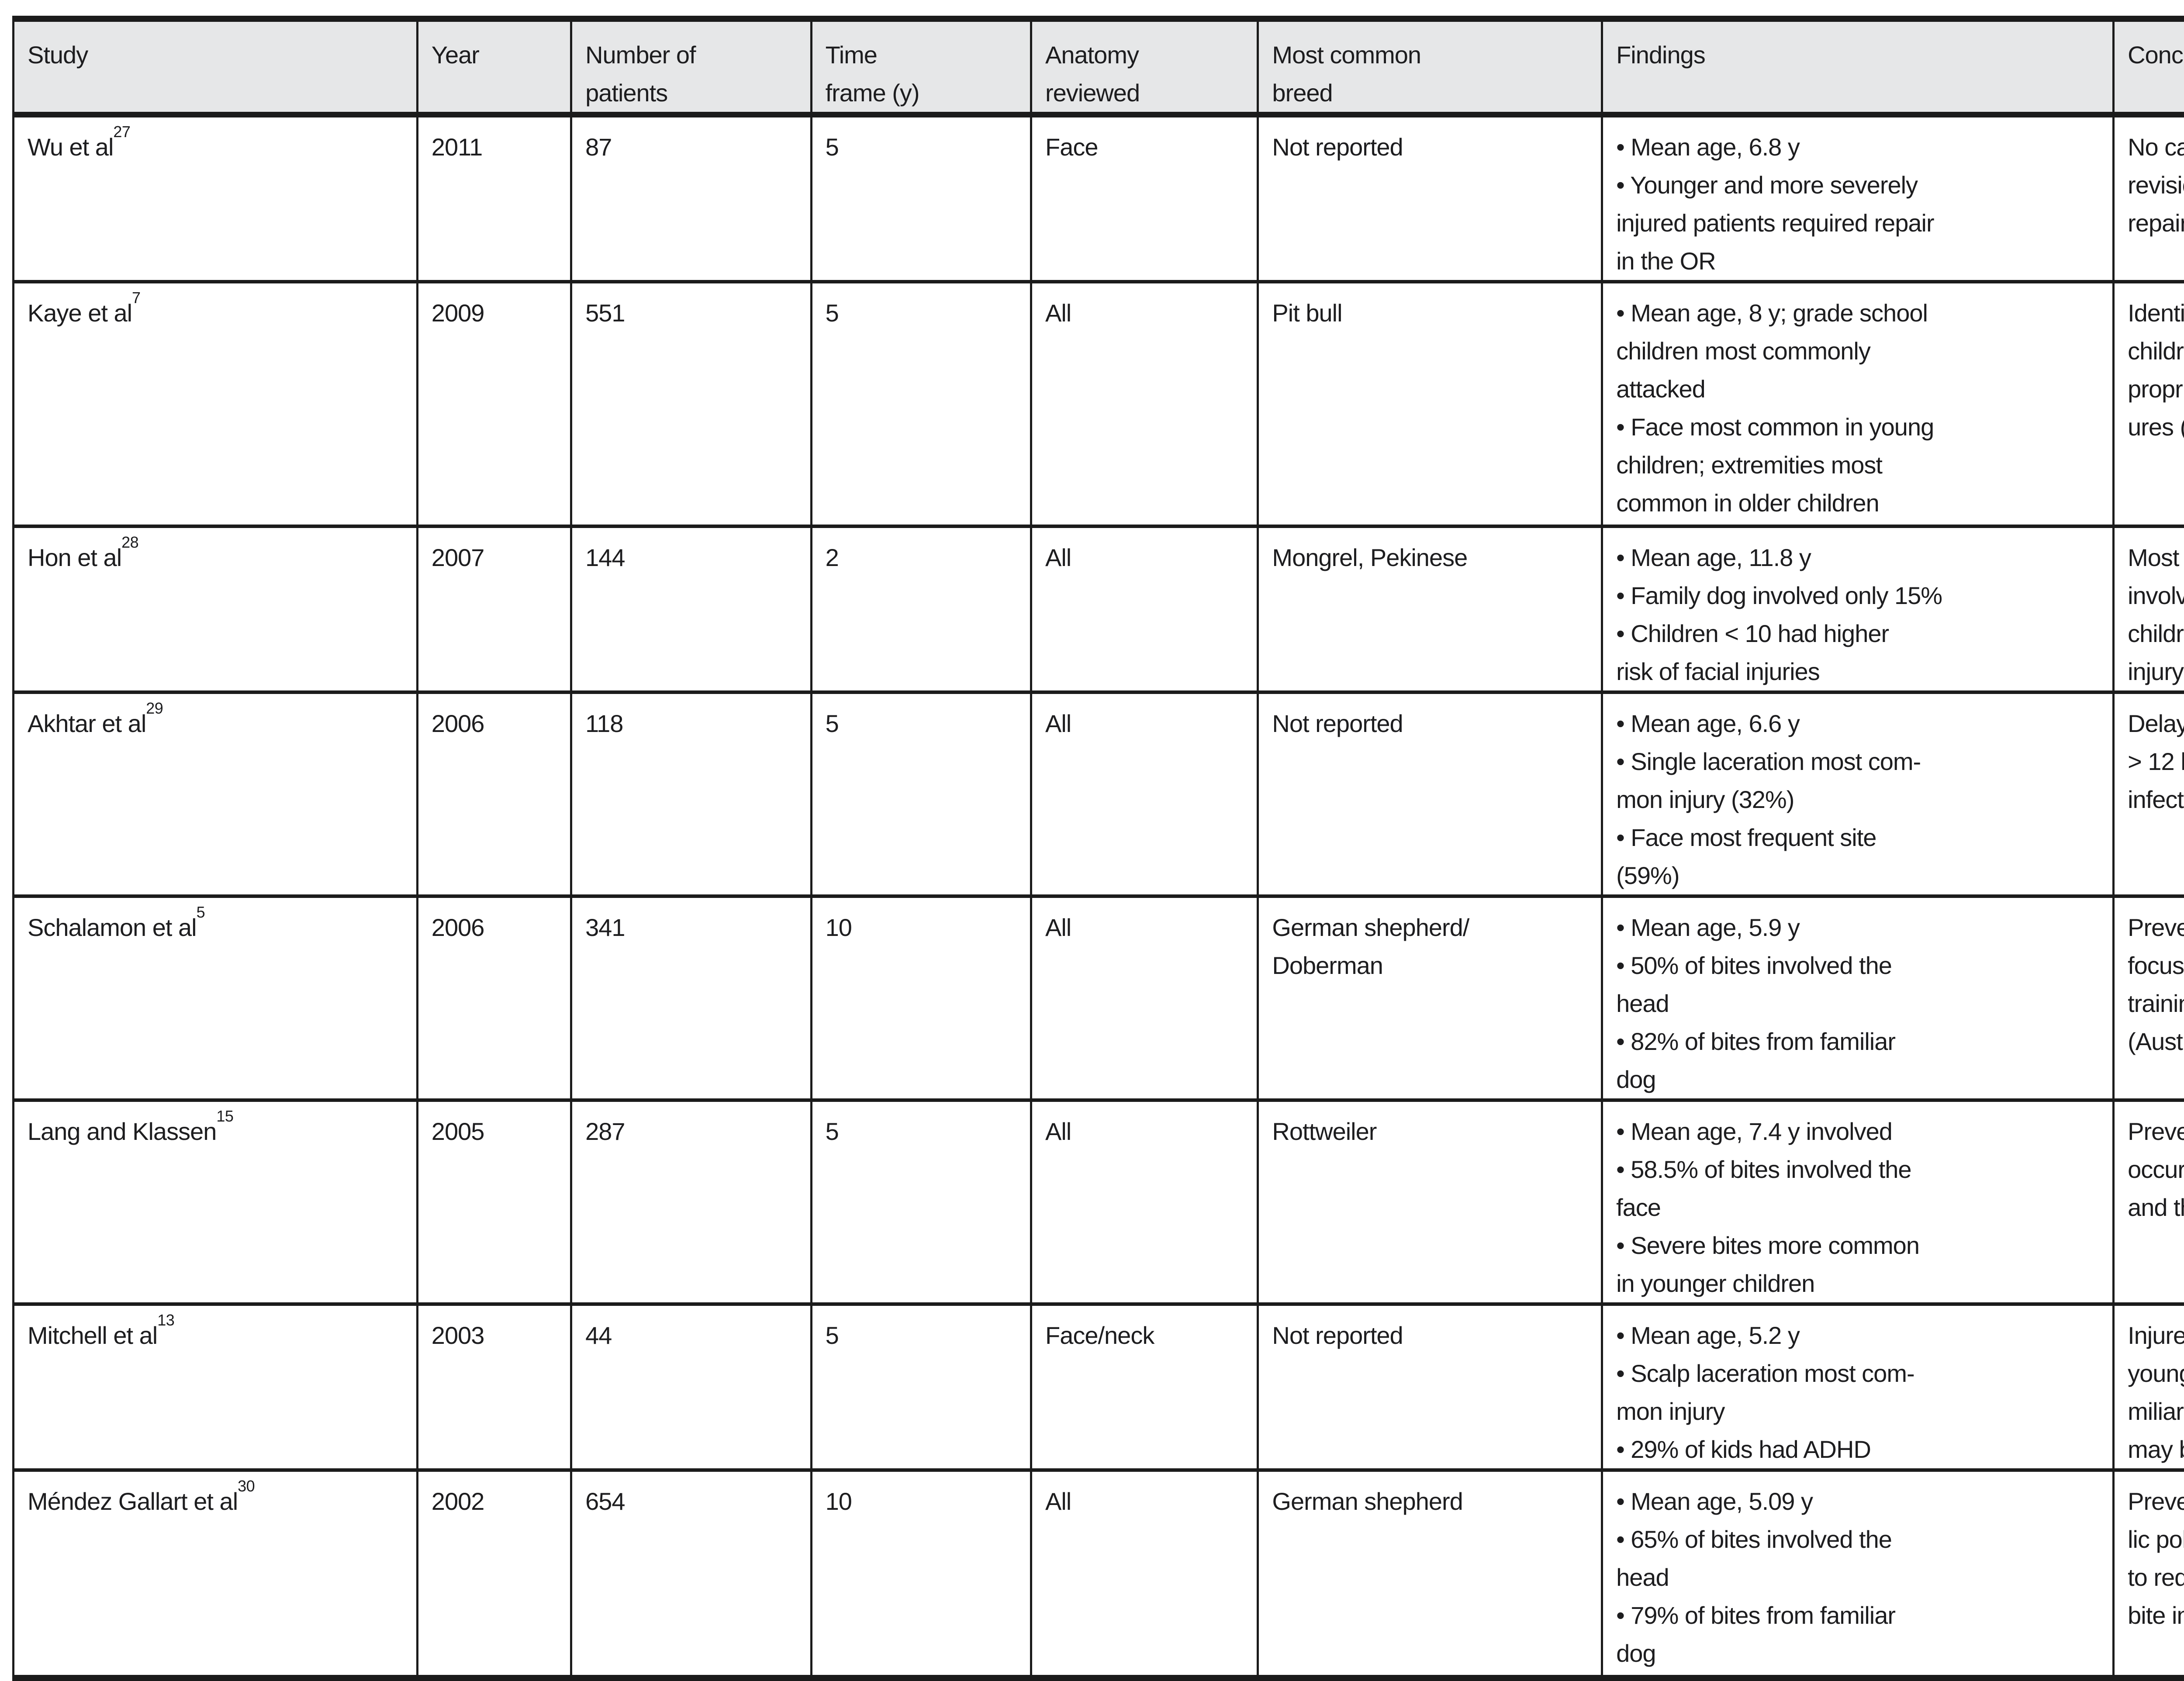  I want to click on breed-cell: Mongrel, Pekinese, so click(1430, 609).